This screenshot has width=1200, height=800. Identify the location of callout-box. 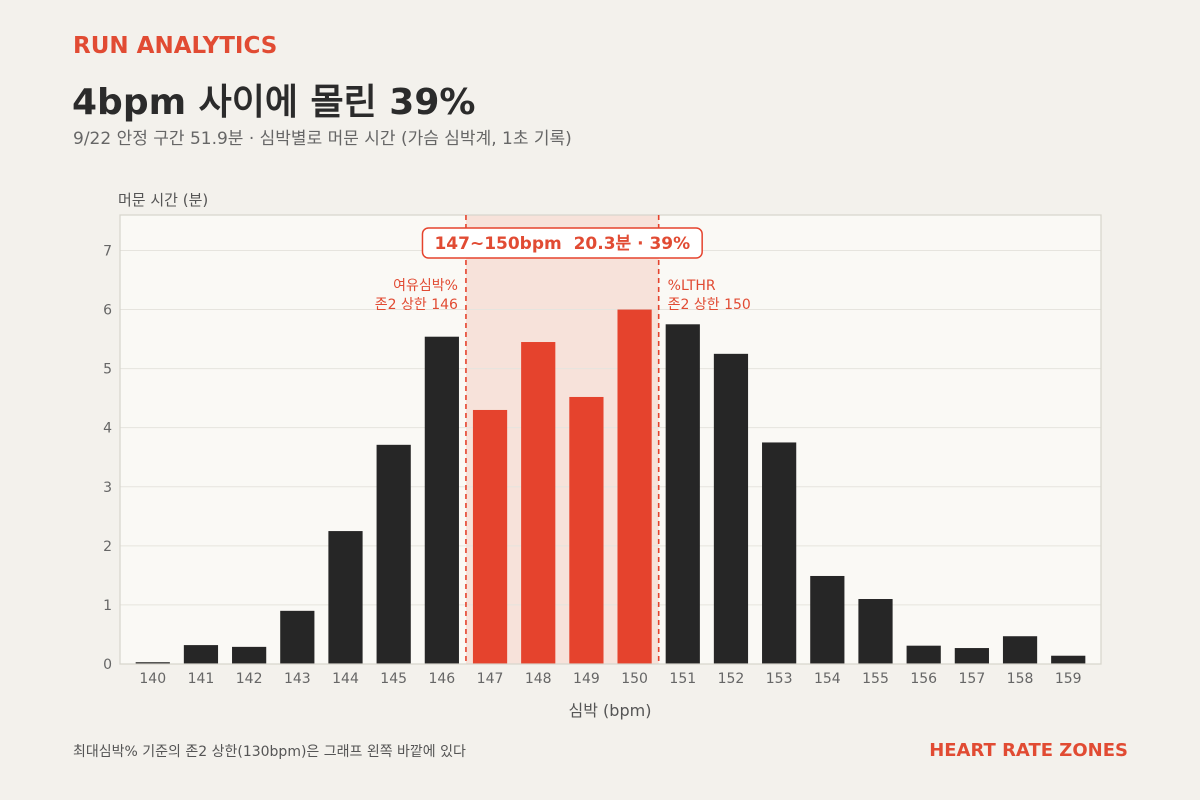
(562, 243).